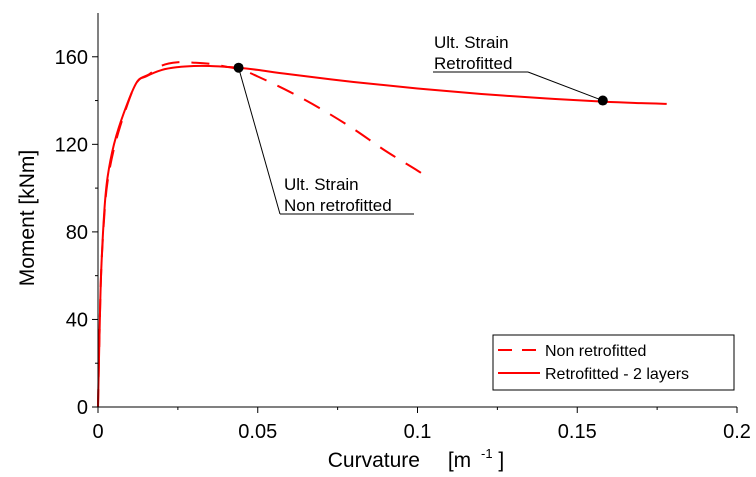 The width and height of the screenshot is (756, 477). What do you see at coordinates (27, 218) in the screenshot?
I see `y-axis-title: Moment [kNm]` at bounding box center [27, 218].